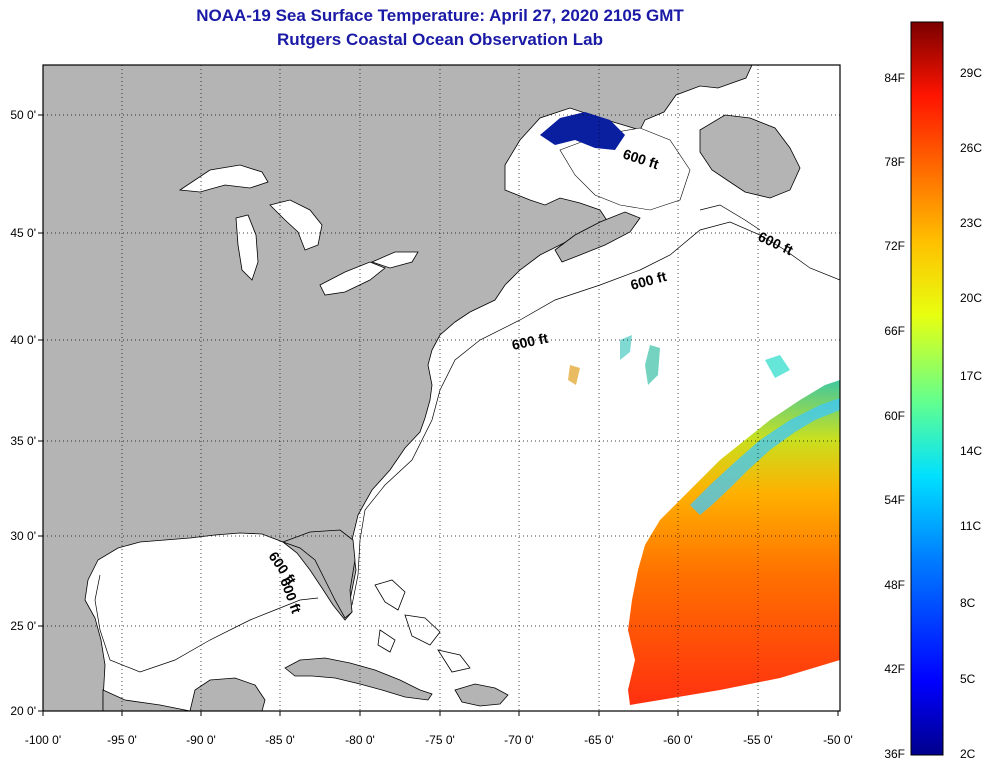  Describe the element at coordinates (26, 413) in the screenshot. I see `latitude-labels: 50 0' 45 0' 40 0' 35 0' 30 0' 25 0' 20 0'` at that location.